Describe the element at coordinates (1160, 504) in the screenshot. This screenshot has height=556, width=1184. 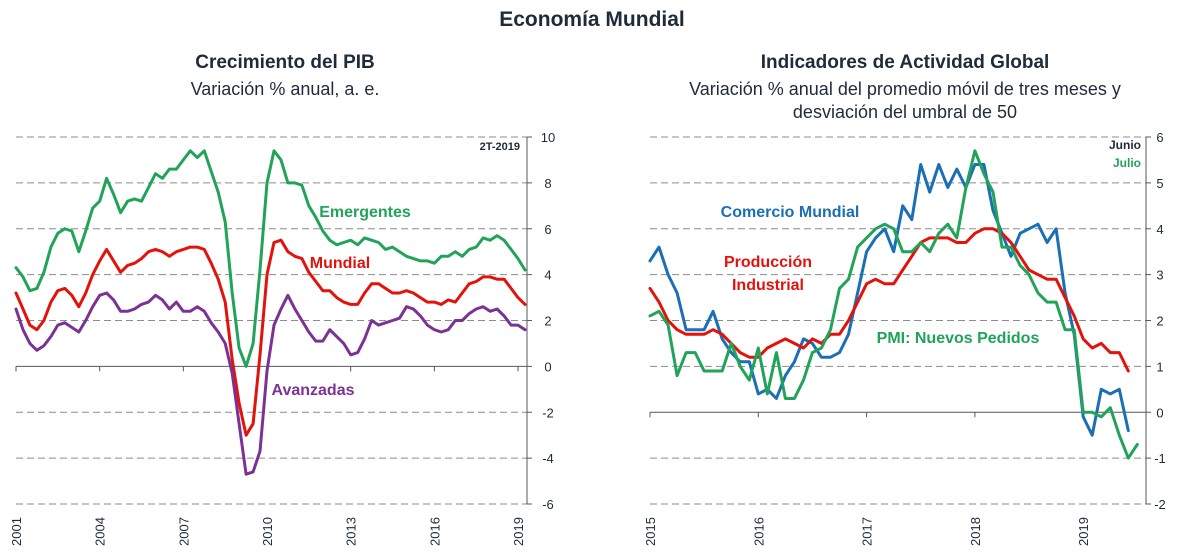
I see `right-y-tick-label: -2` at that location.